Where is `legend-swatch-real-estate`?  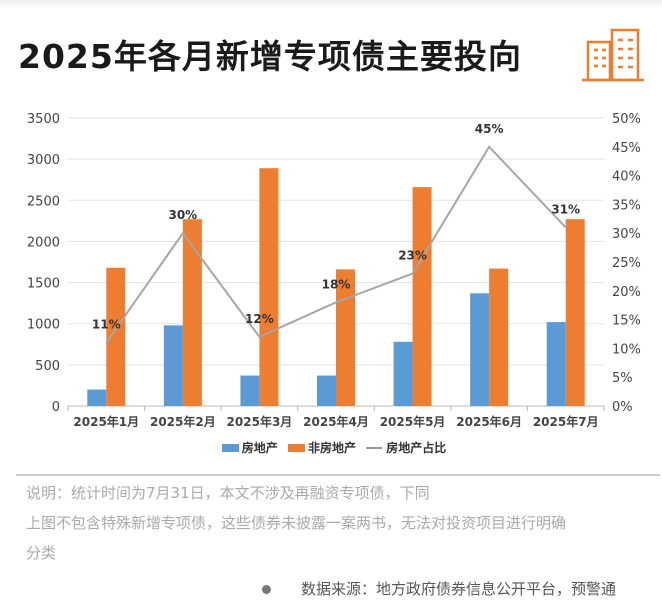 legend-swatch-real-estate is located at coordinates (230, 447).